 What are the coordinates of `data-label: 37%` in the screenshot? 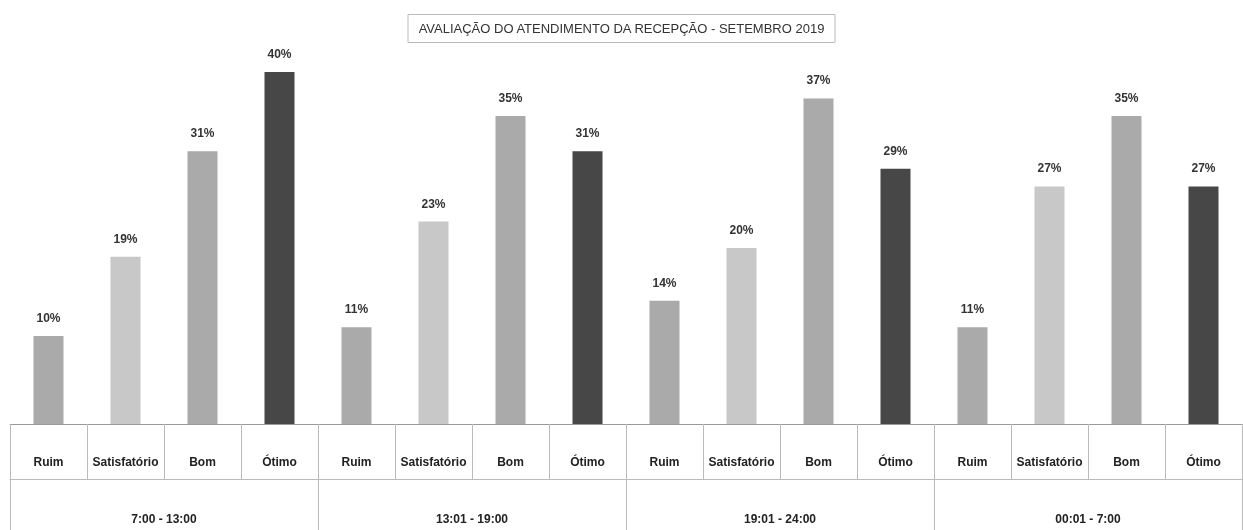 It's located at (818, 80).